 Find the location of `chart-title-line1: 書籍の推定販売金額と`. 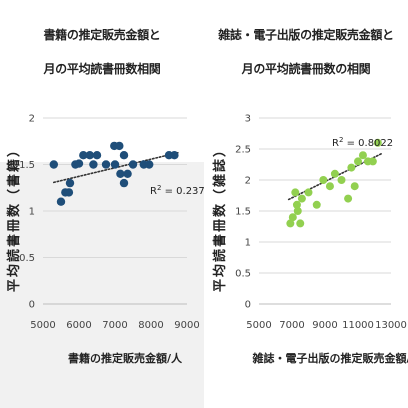

chart-title-line1: 書籍の推定販売金額と is located at coordinates (102, 35).